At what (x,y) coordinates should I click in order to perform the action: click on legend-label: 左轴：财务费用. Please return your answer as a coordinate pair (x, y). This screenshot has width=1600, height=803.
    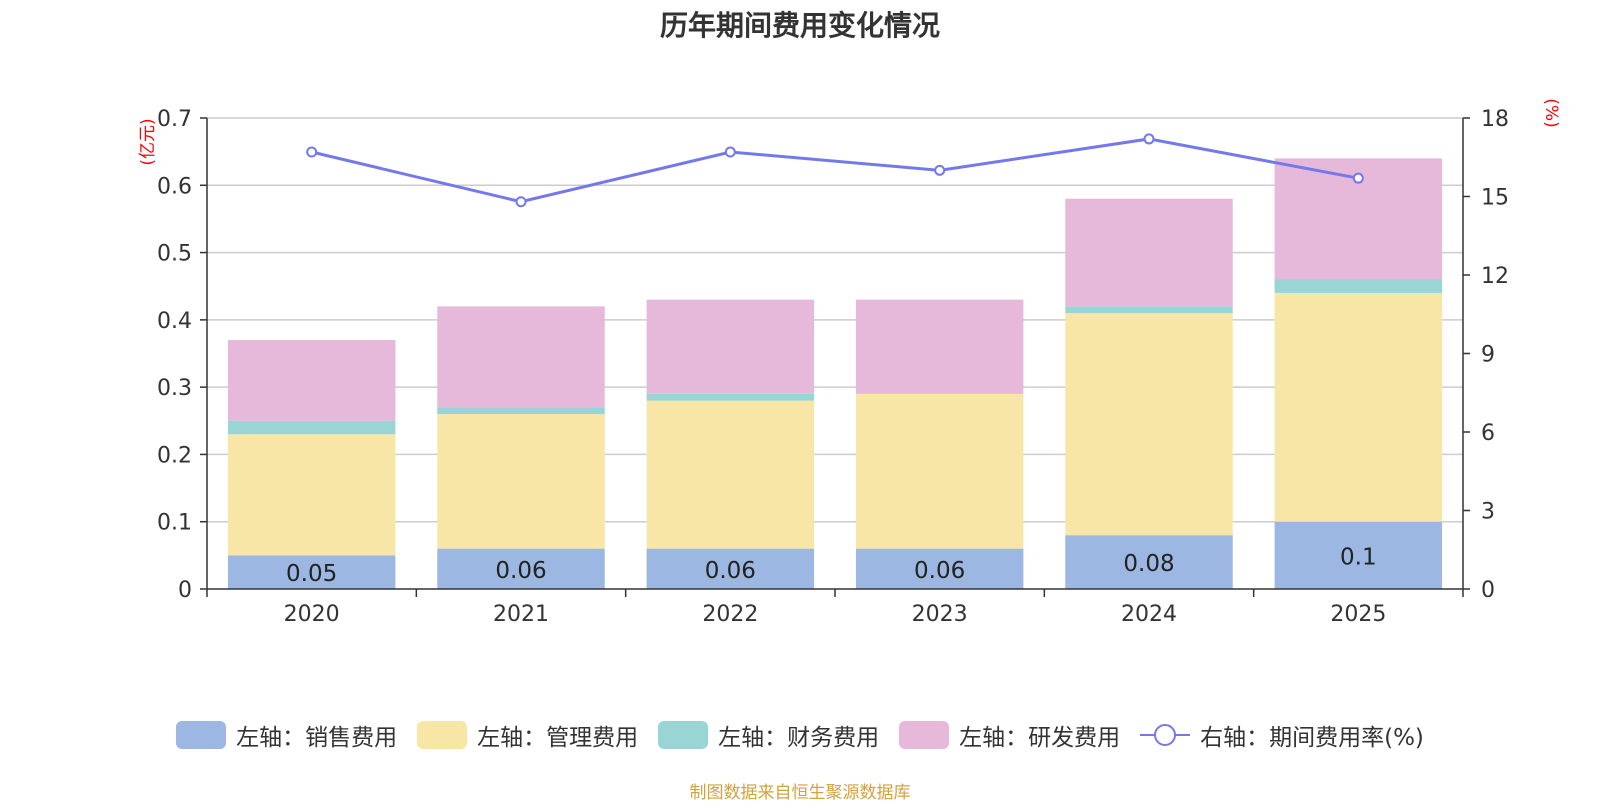
    Looking at the image, I should click on (799, 738).